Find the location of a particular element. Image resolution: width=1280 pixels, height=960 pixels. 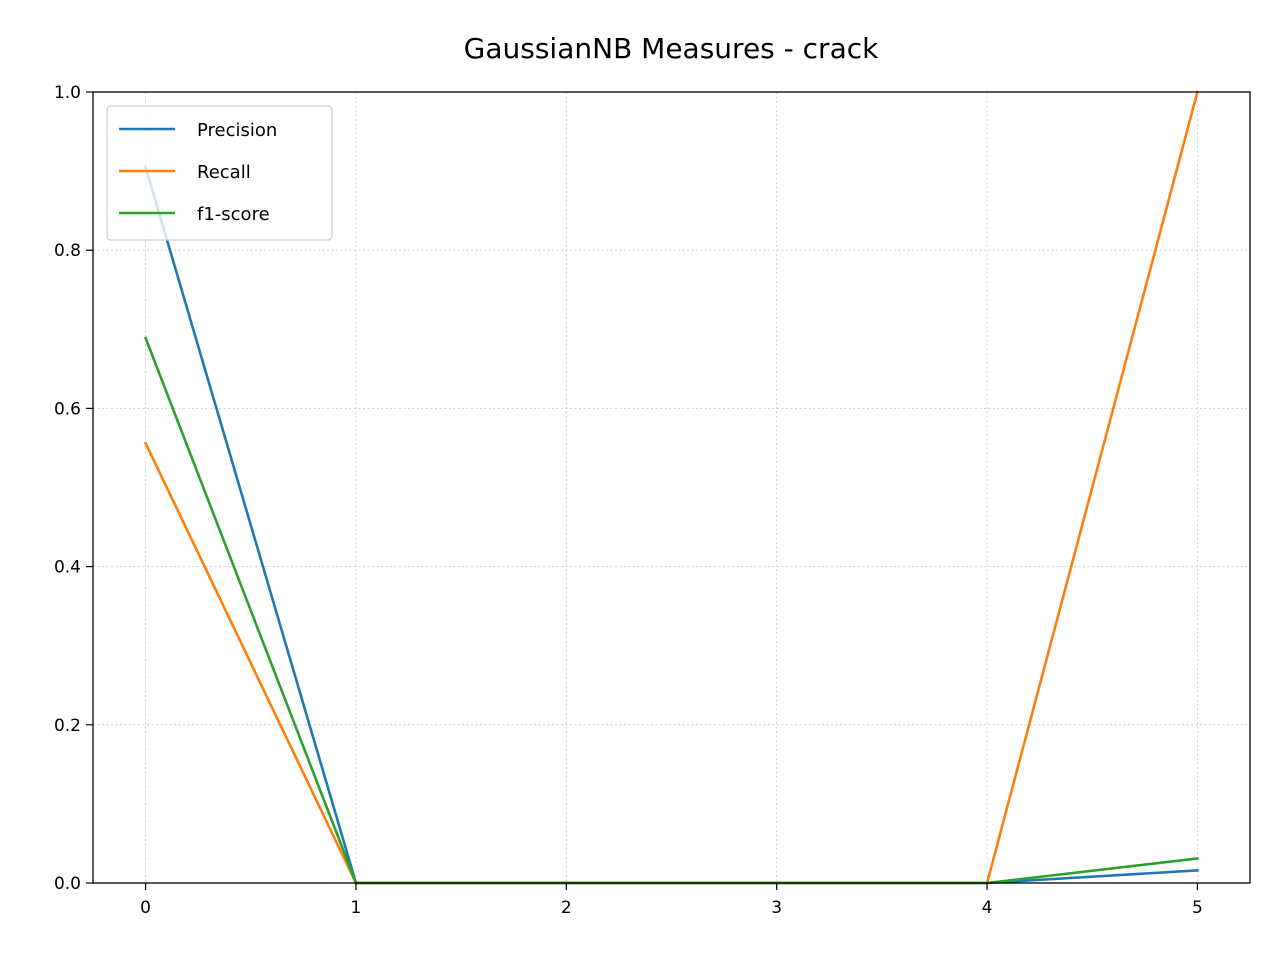

legend-label: Precision is located at coordinates (237, 130).